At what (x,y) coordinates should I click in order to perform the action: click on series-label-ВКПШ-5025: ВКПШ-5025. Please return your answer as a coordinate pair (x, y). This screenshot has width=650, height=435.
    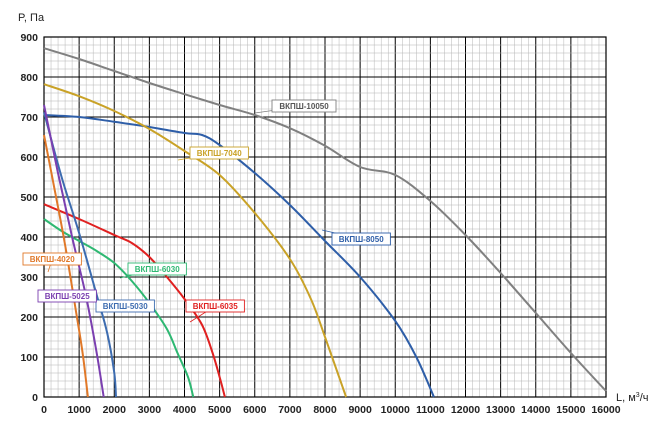
    Looking at the image, I should click on (67, 296).